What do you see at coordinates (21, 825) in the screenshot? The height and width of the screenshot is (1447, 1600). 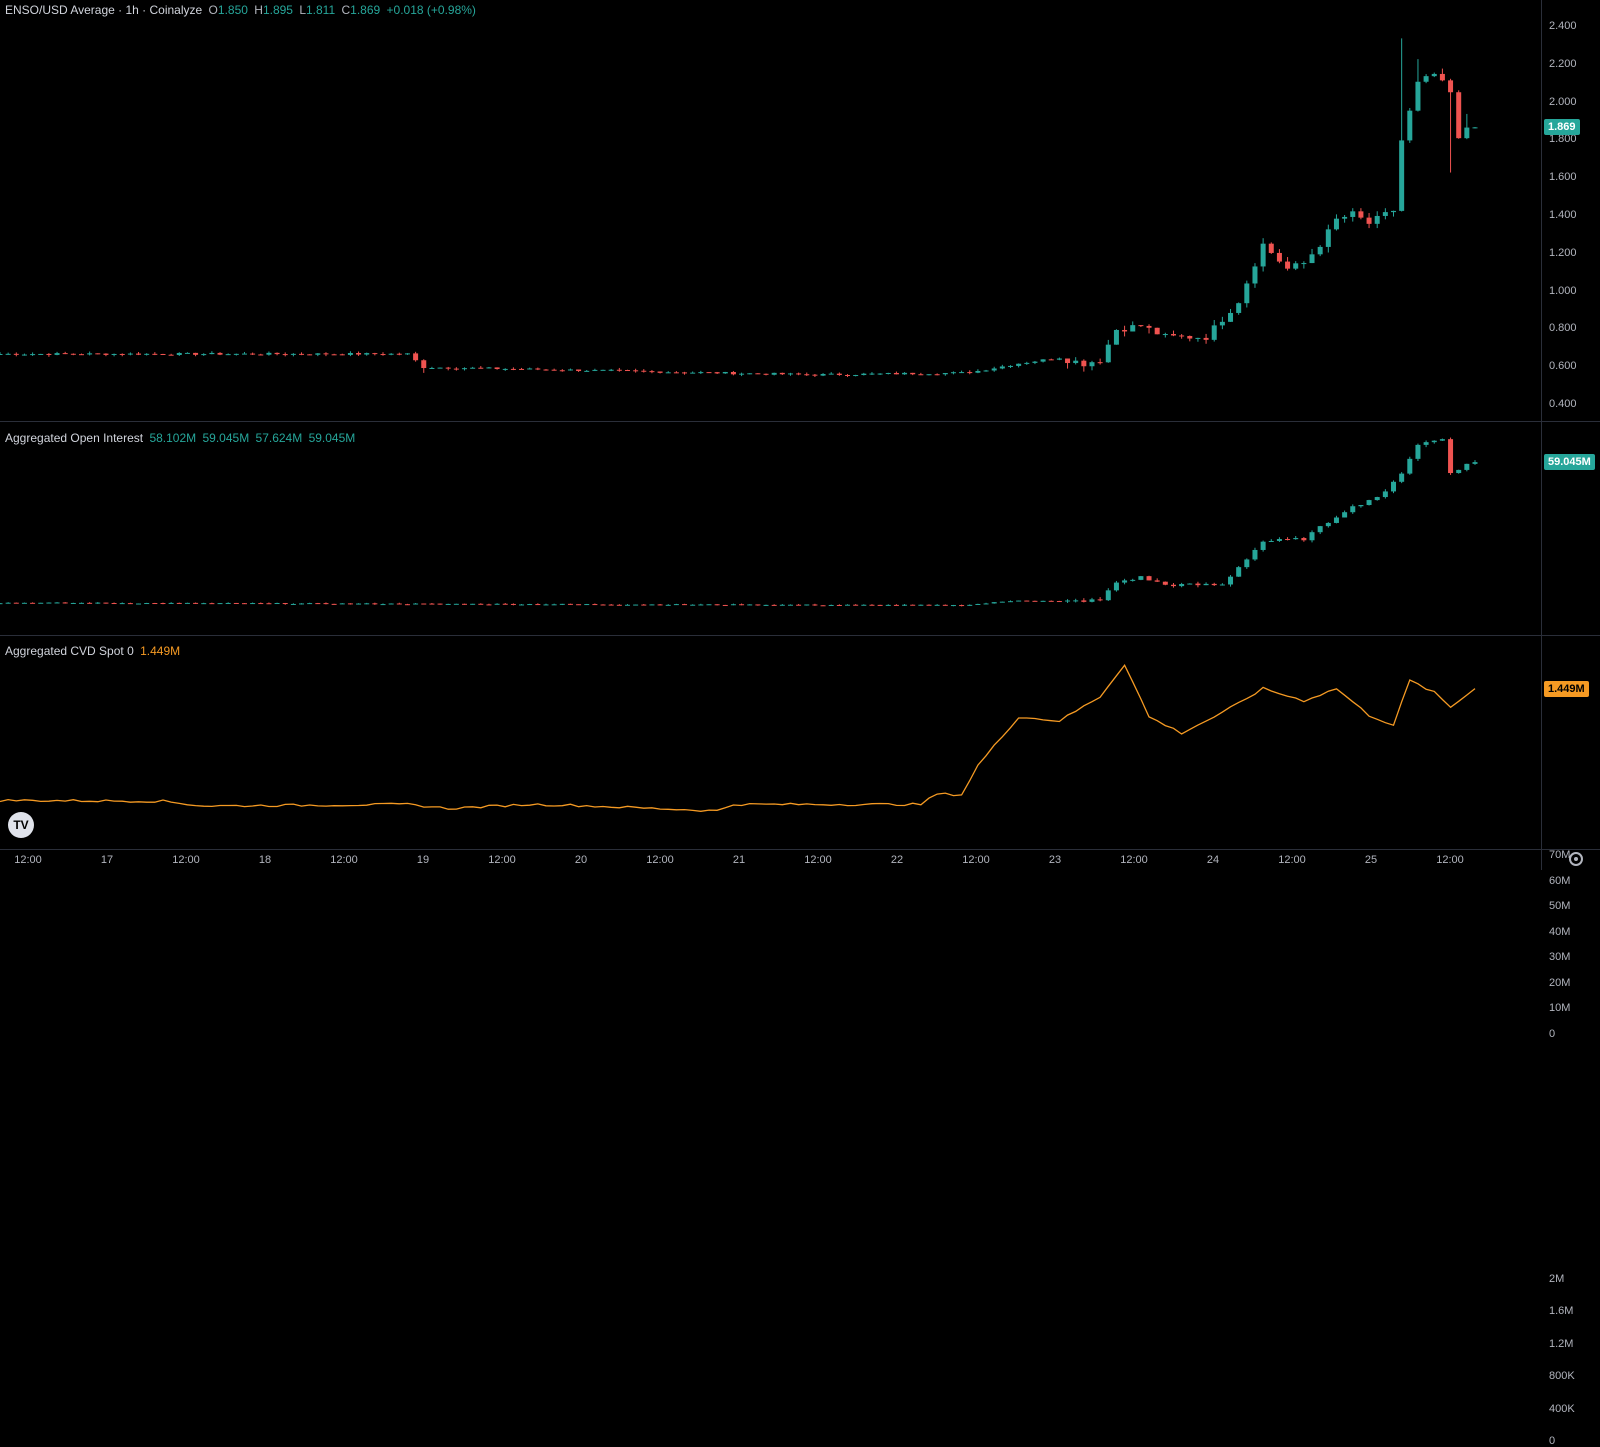 I see `tradingview-logo-icon: TV` at bounding box center [21, 825].